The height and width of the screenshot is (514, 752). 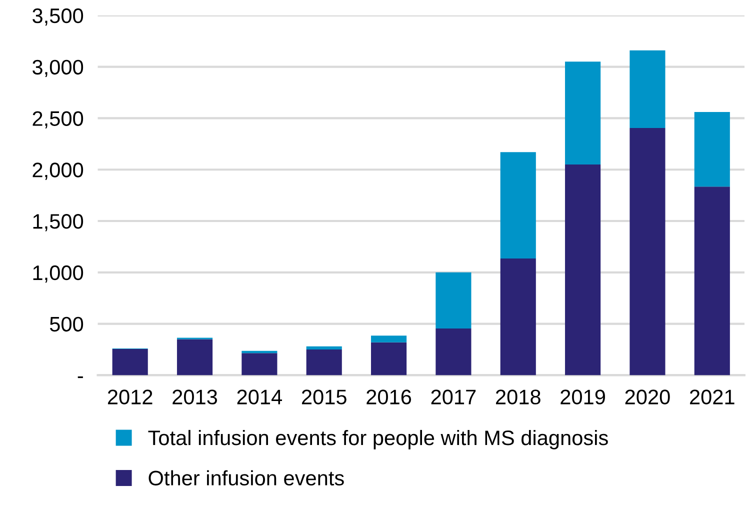 What do you see at coordinates (58, 274) in the screenshot?
I see `y-tick-label: 1,000` at bounding box center [58, 274].